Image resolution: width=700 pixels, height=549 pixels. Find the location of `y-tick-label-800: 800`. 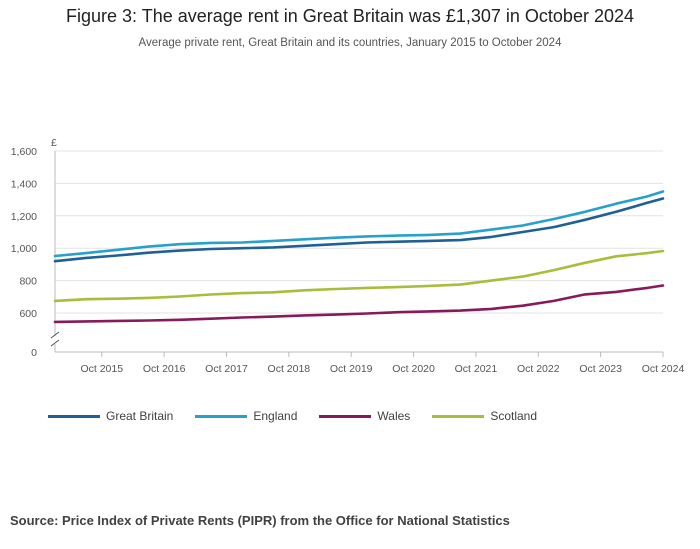

y-tick-label-800: 800 is located at coordinates (28, 282).